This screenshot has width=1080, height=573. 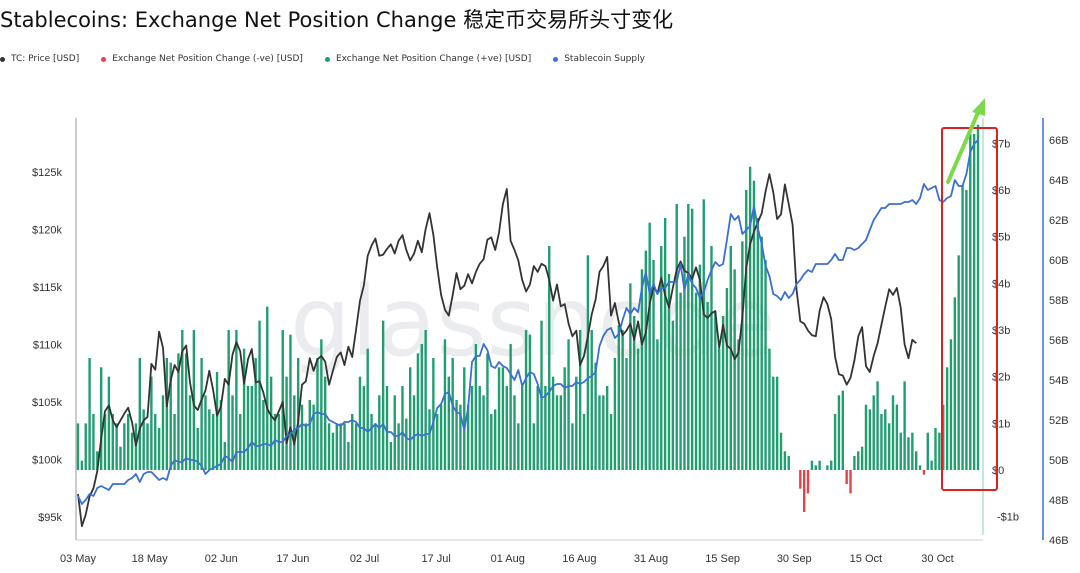 I want to click on x-tick-label: 15 Oct, so click(x=866, y=559).